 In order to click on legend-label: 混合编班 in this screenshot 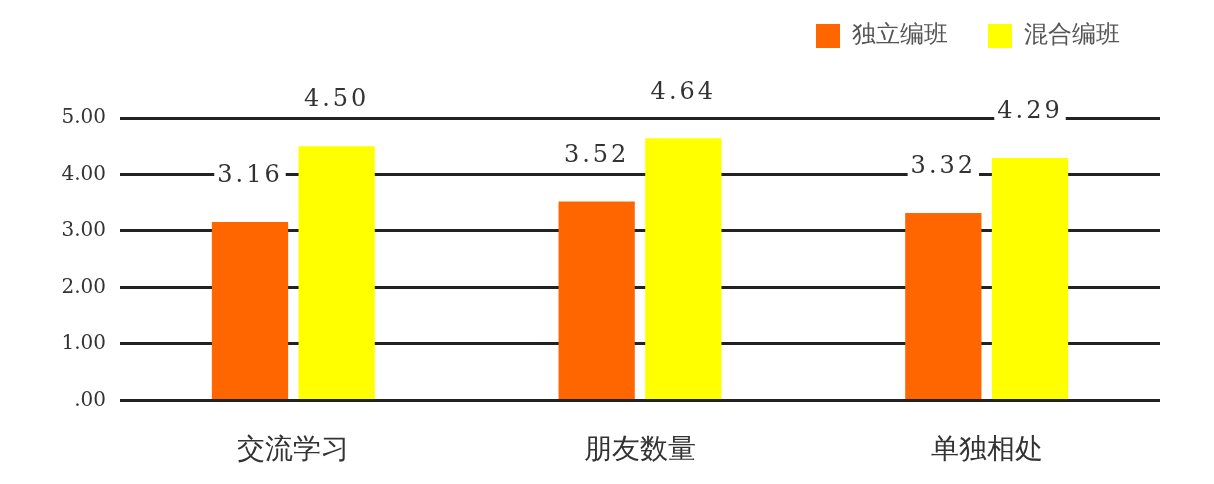, I will do `click(1072, 34)`.